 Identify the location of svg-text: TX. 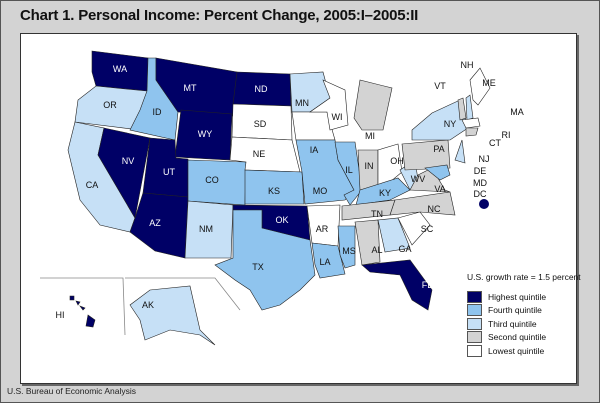
(258, 267).